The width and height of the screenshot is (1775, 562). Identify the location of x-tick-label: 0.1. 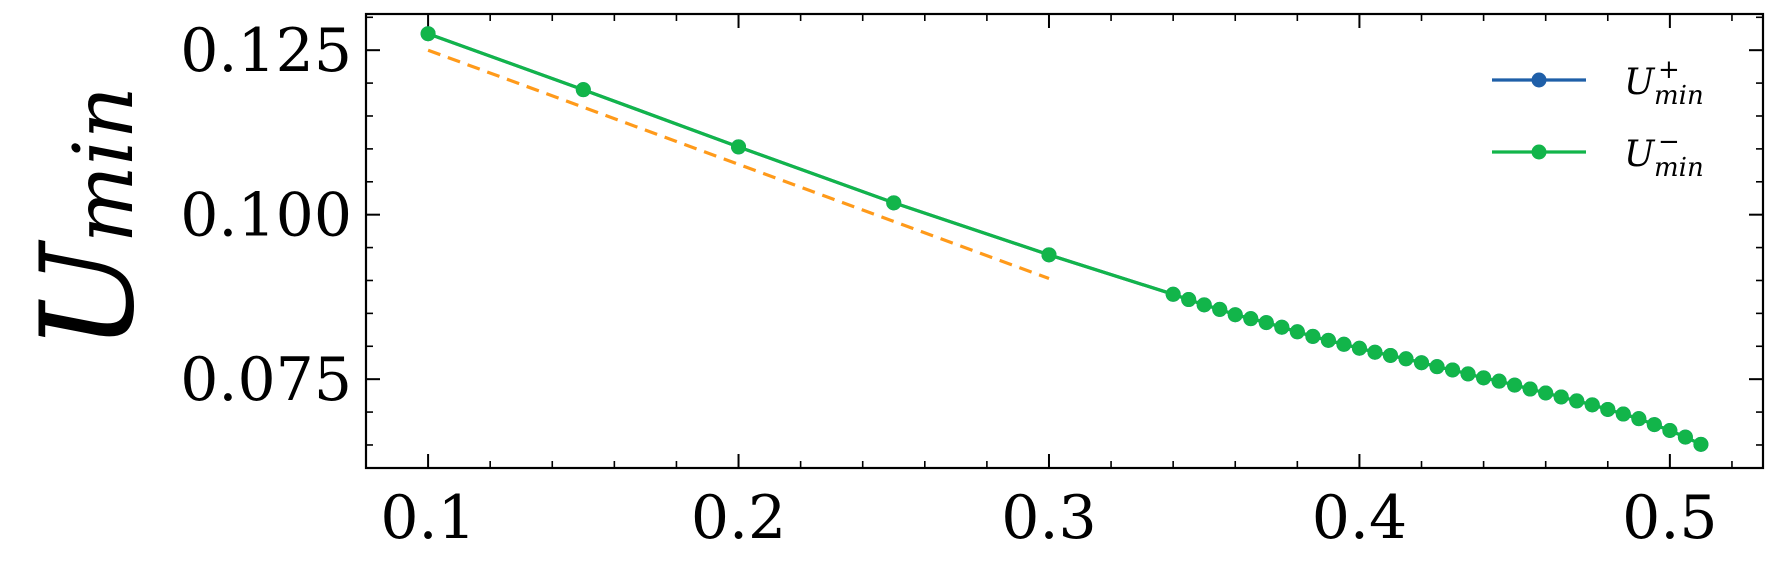
(427, 518).